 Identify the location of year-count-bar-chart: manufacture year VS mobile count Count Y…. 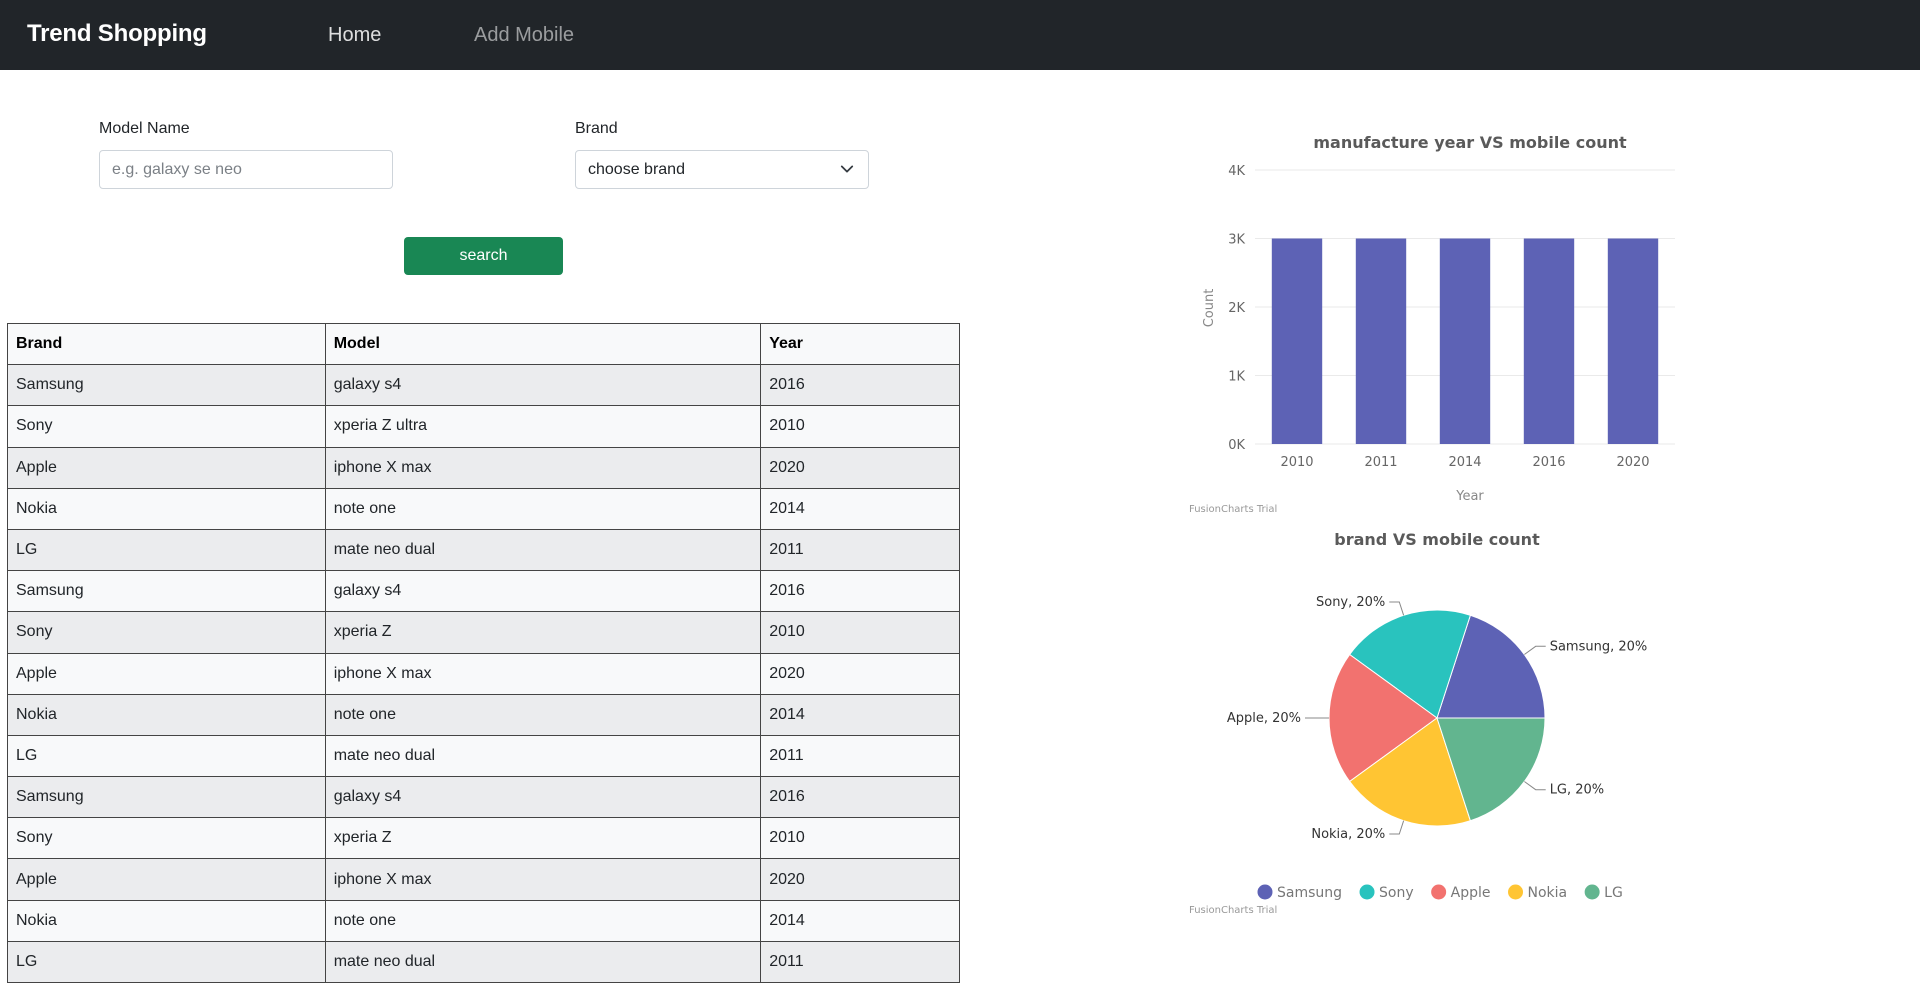
(1438, 318).